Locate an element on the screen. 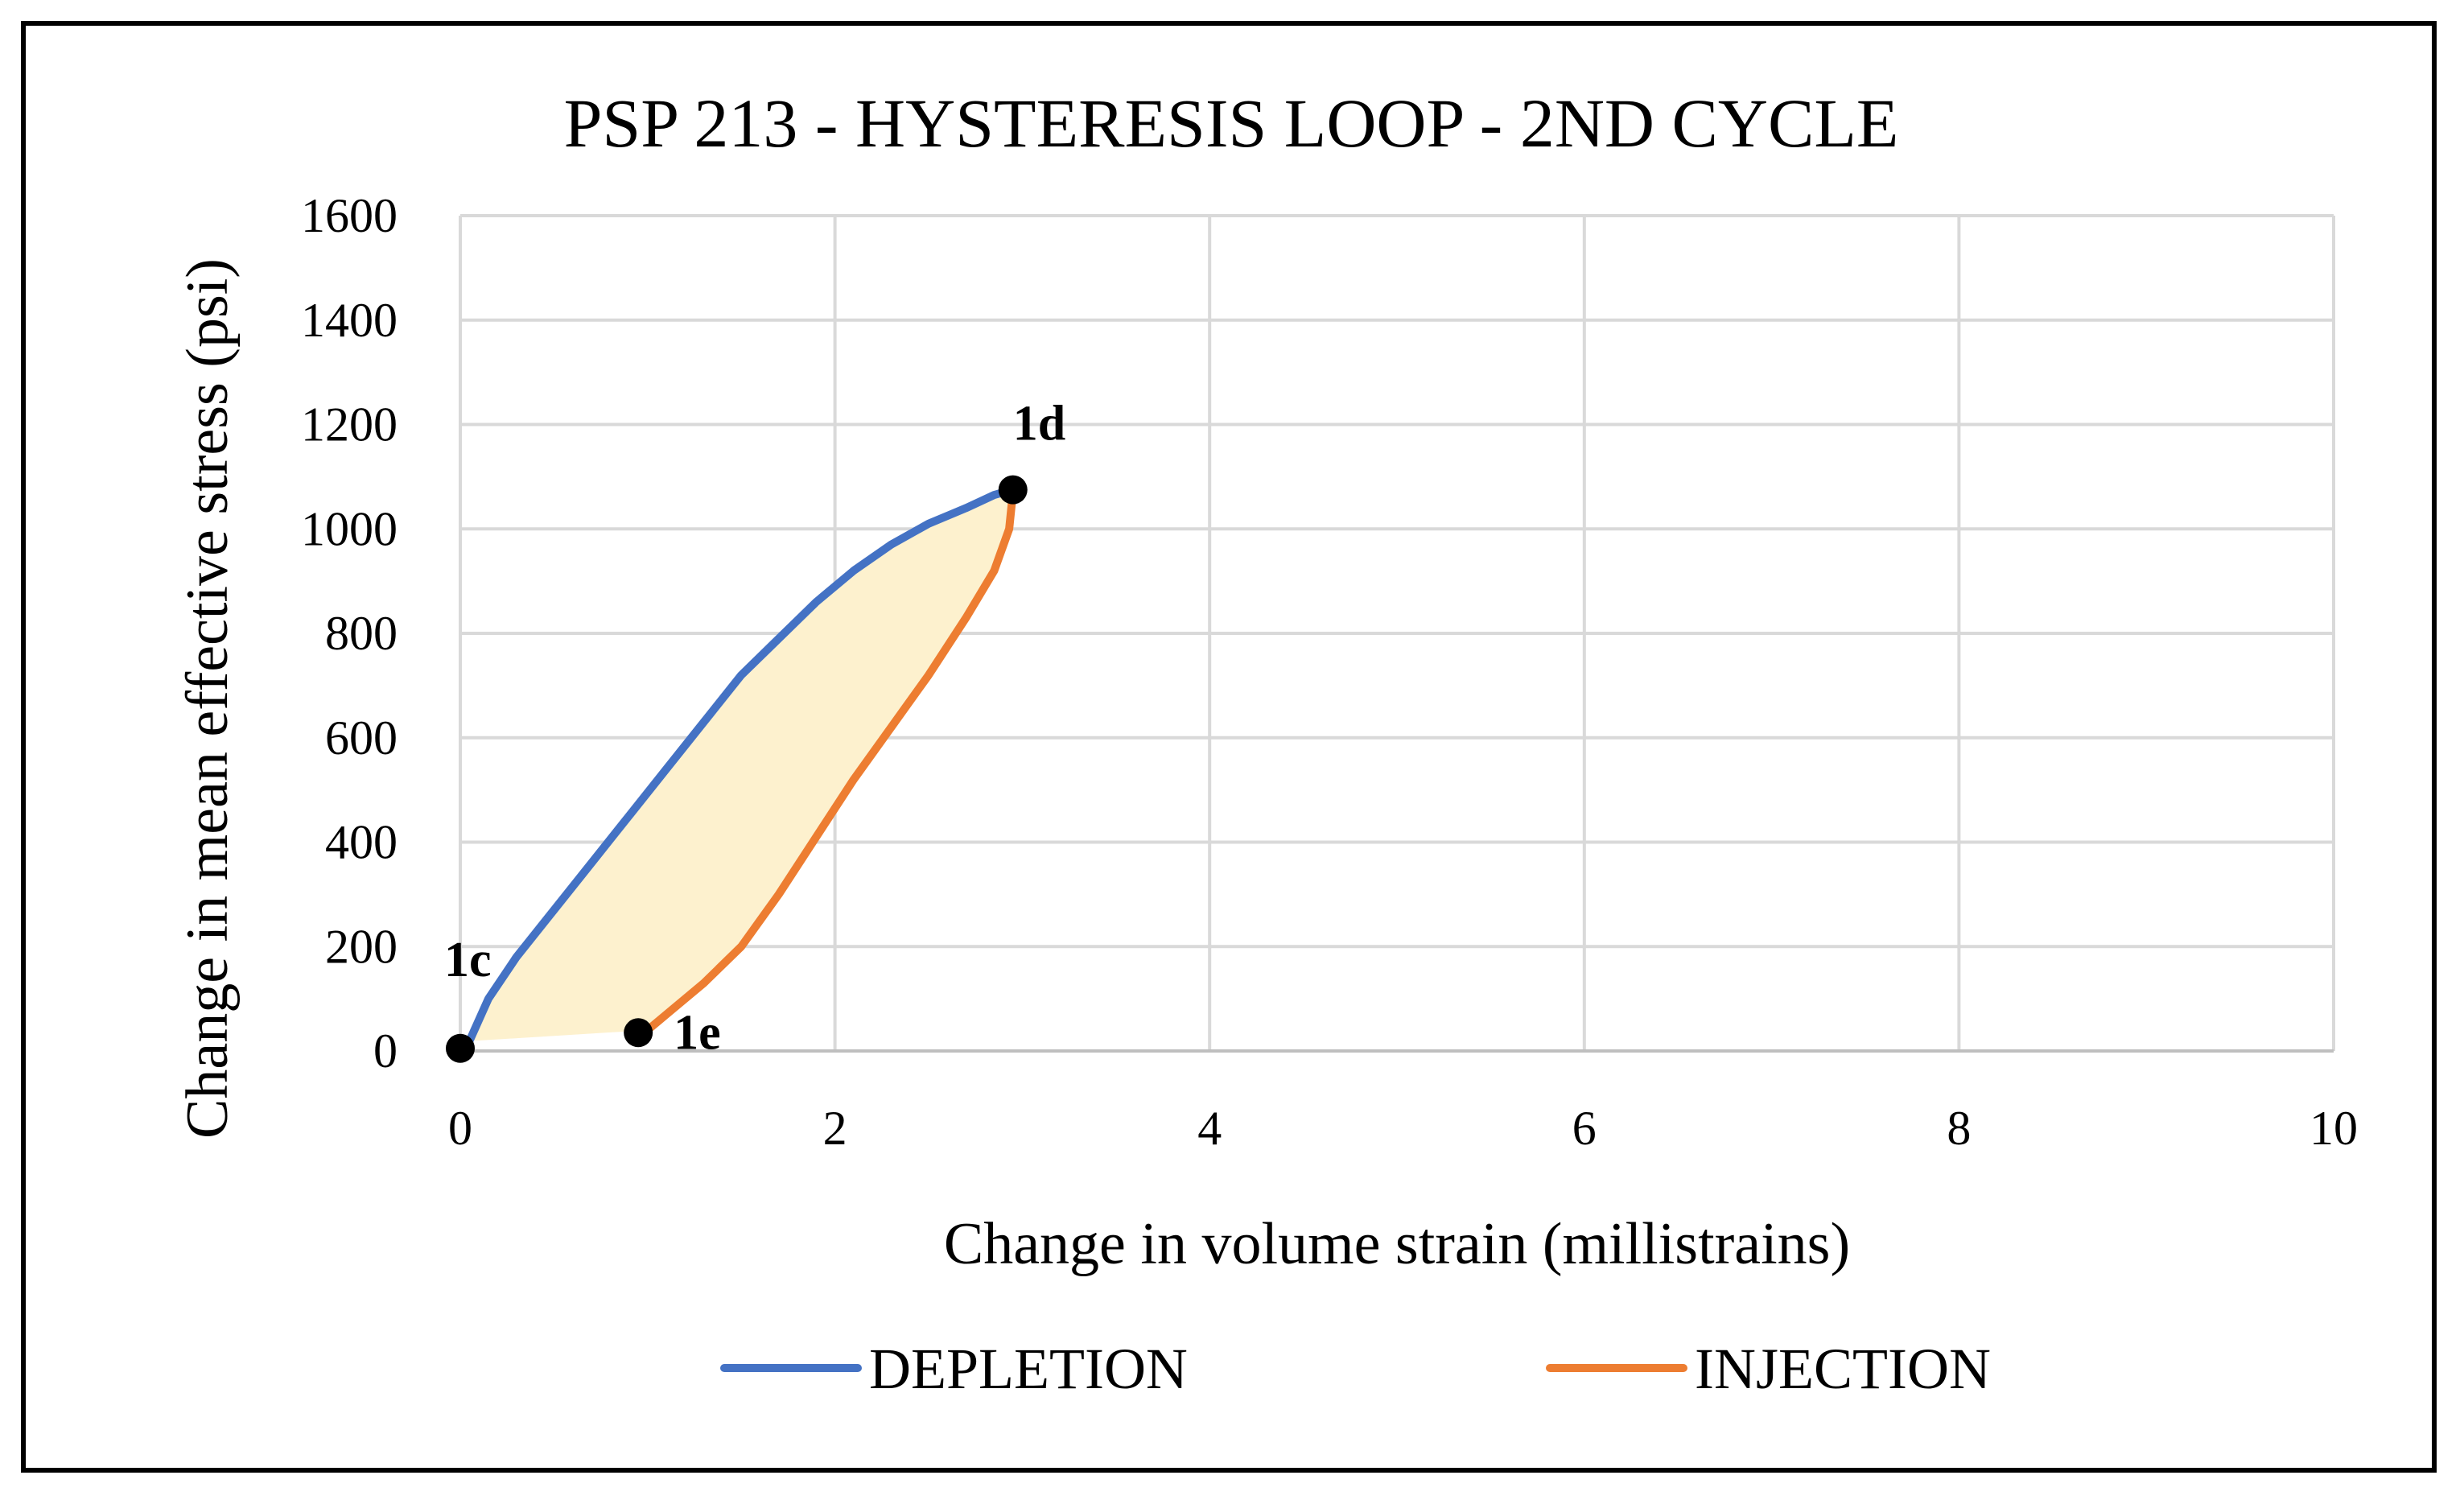 This screenshot has width=2464, height=1500. x-tick-label: 0 is located at coordinates (460, 1128).